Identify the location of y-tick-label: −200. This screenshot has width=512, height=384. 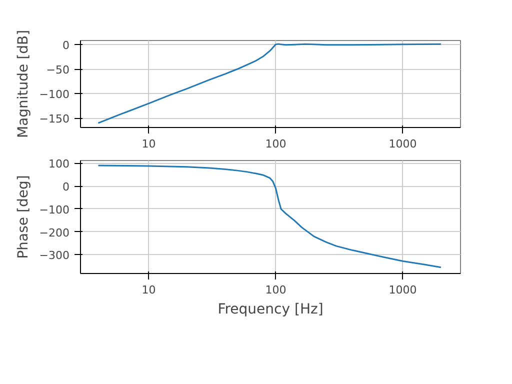
(54, 233).